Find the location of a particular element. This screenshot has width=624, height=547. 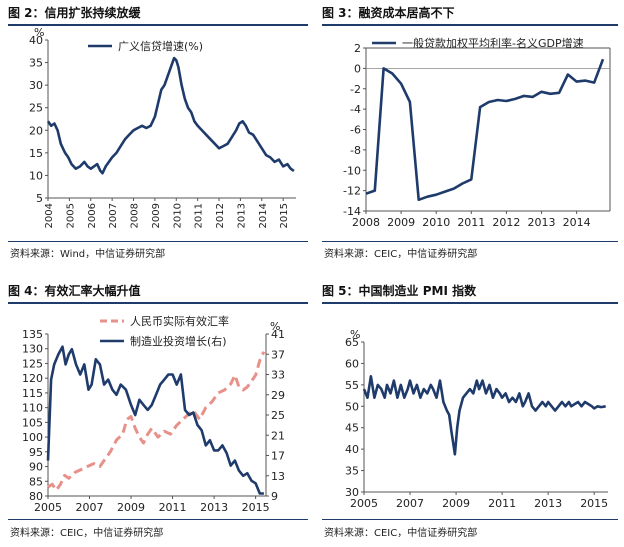

chart-panel-3: 图 4：有效汇率大幅升值 is located at coordinates (158, 290).